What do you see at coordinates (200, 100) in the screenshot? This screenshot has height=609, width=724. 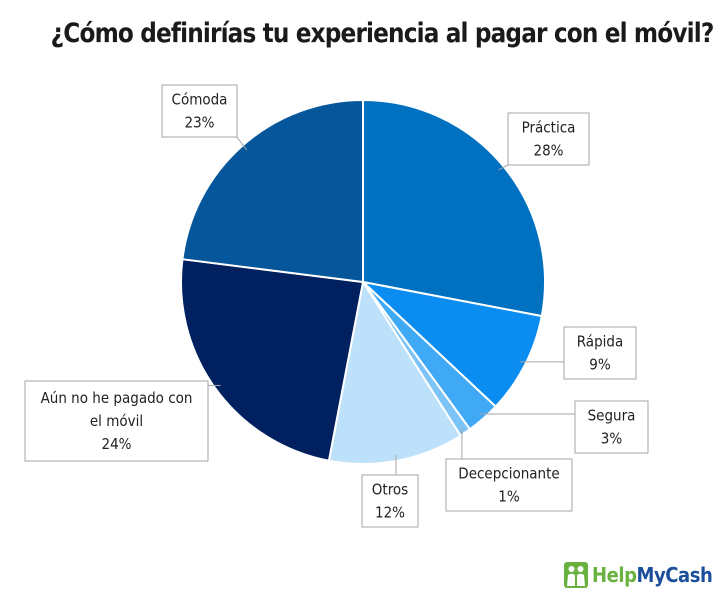 I see `data-label-category: Cómoda` at bounding box center [200, 100].